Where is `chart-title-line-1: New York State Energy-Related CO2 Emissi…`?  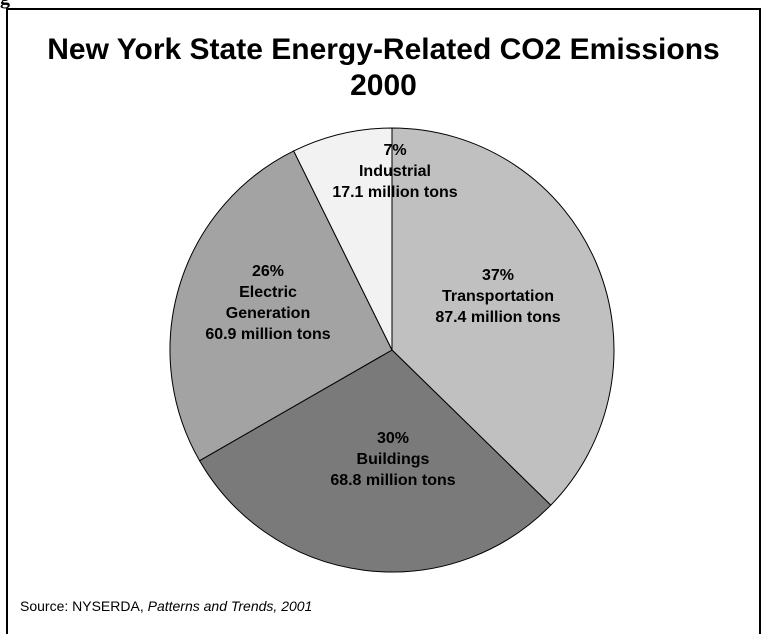 chart-title-line-1: New York State Energy-Related CO2 Emissi… is located at coordinates (383, 49).